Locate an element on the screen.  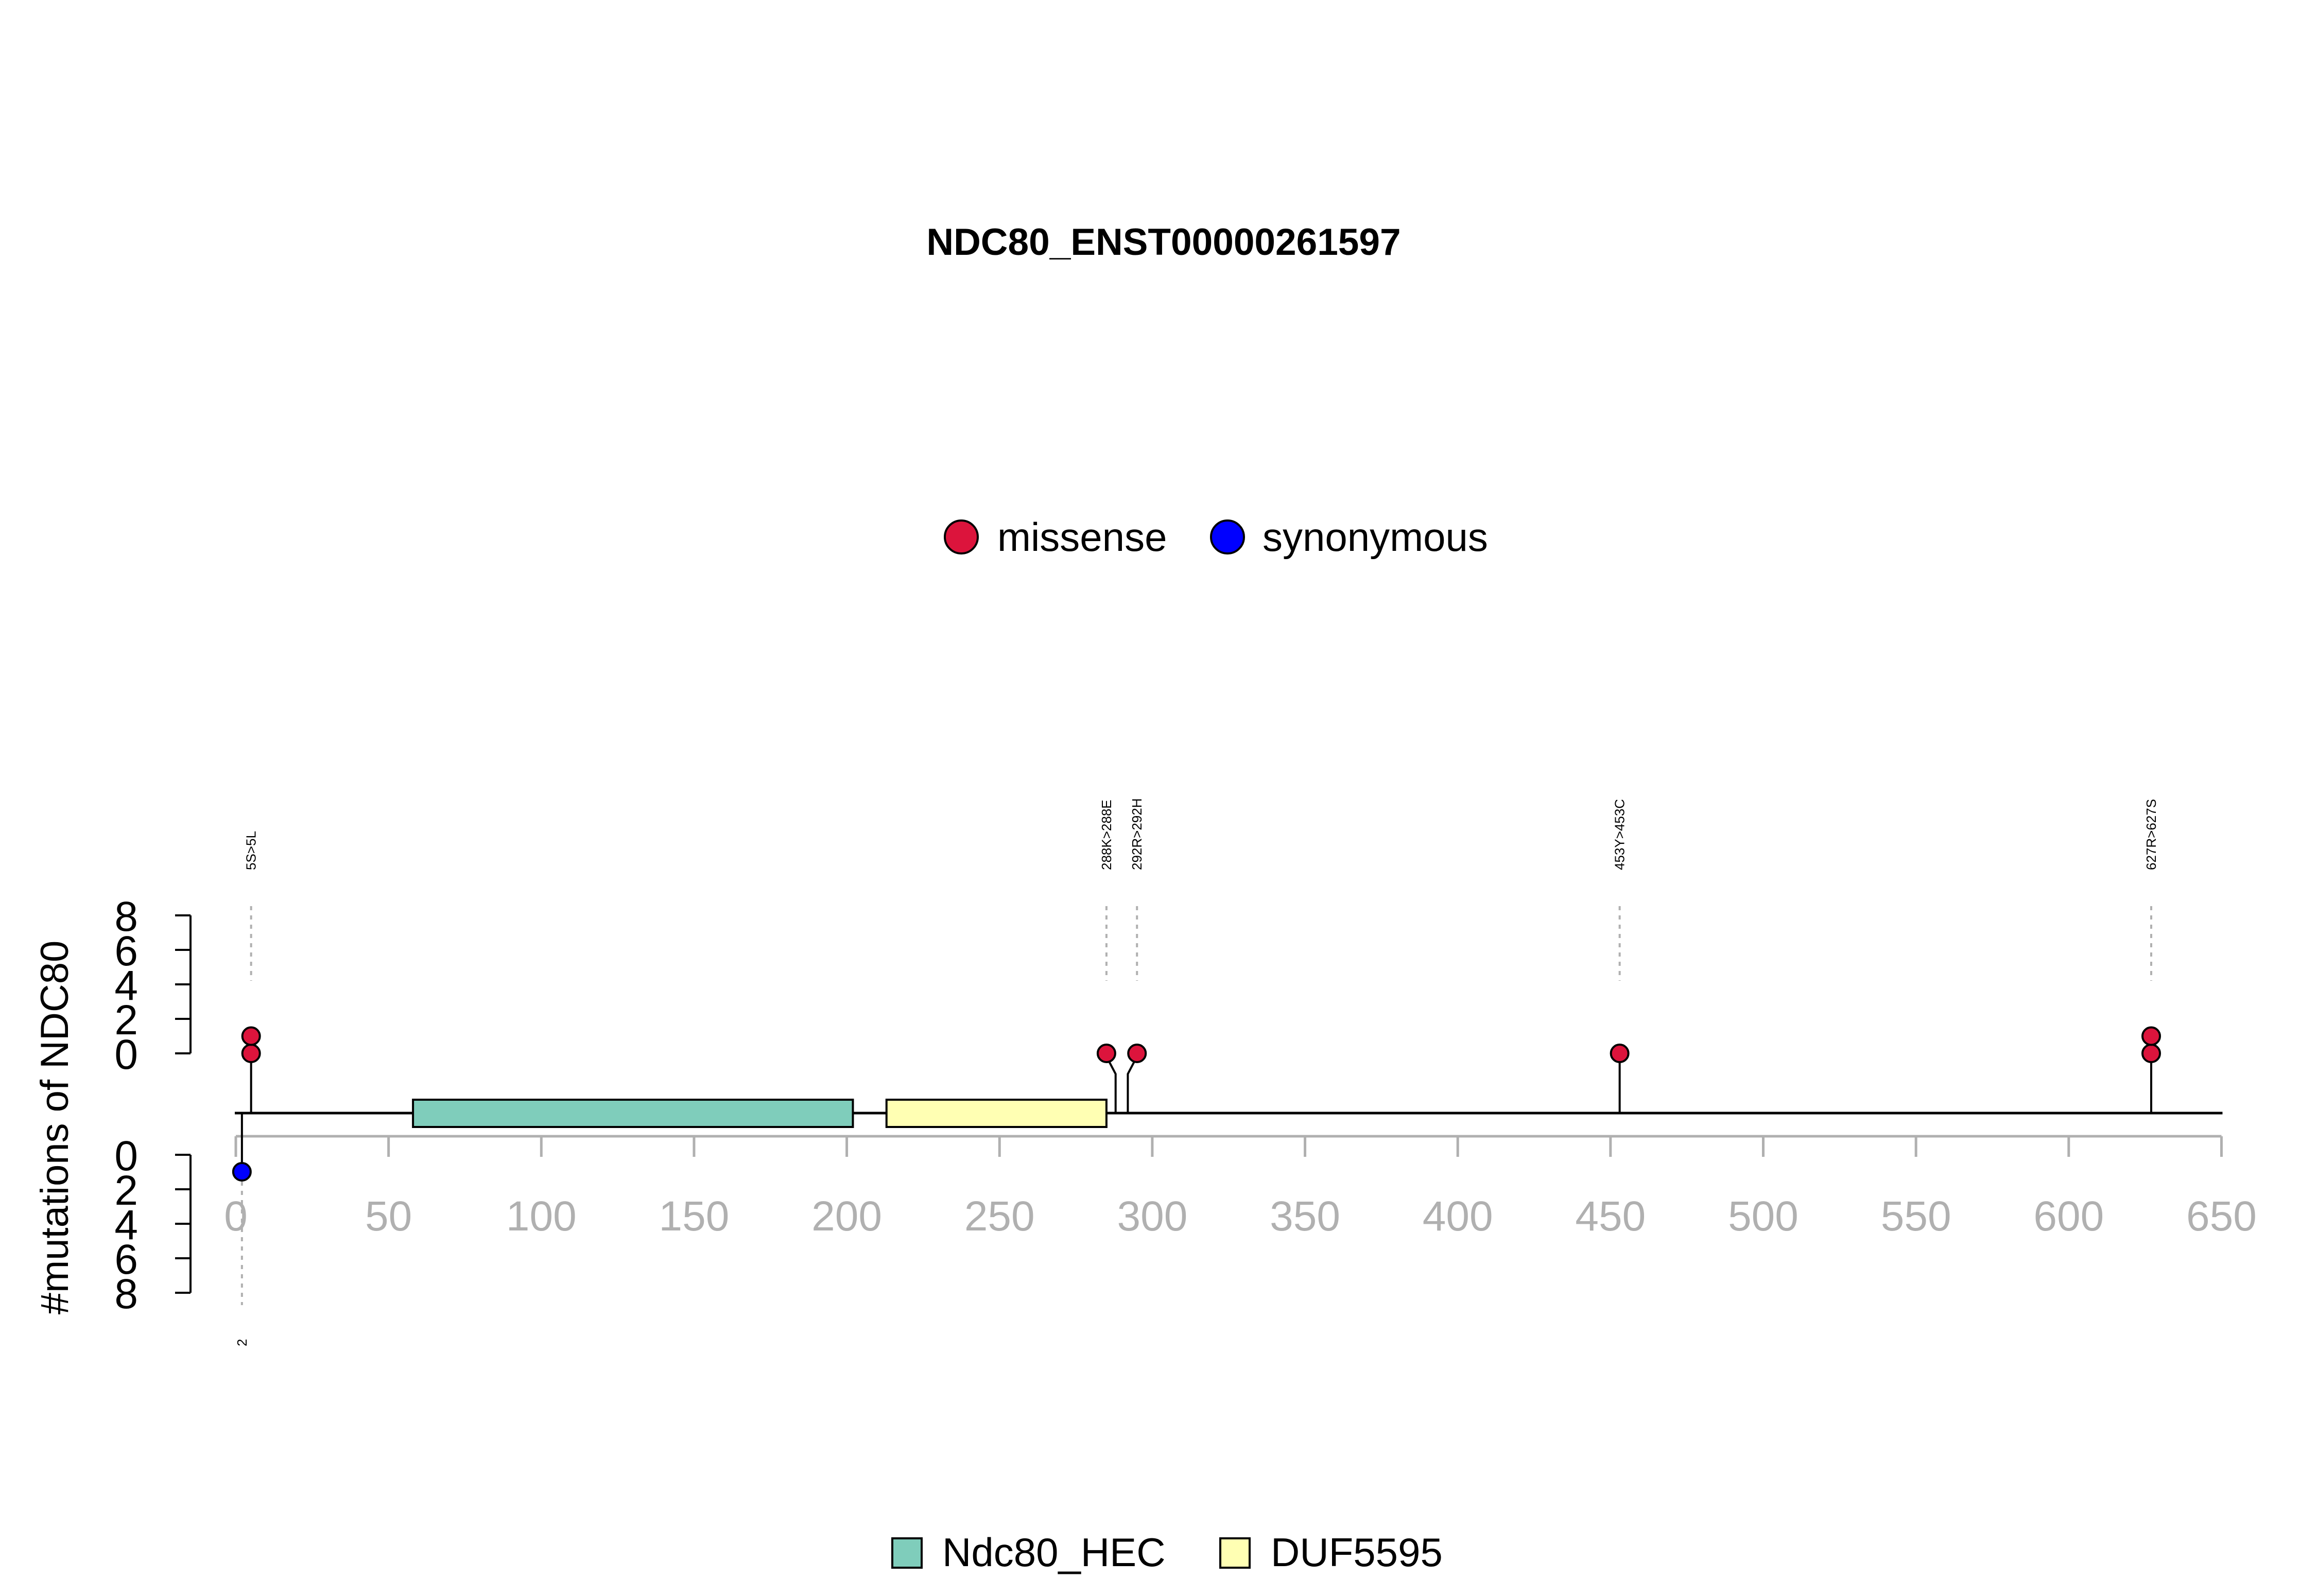
x-tick-label: 200 is located at coordinates (846, 1216).